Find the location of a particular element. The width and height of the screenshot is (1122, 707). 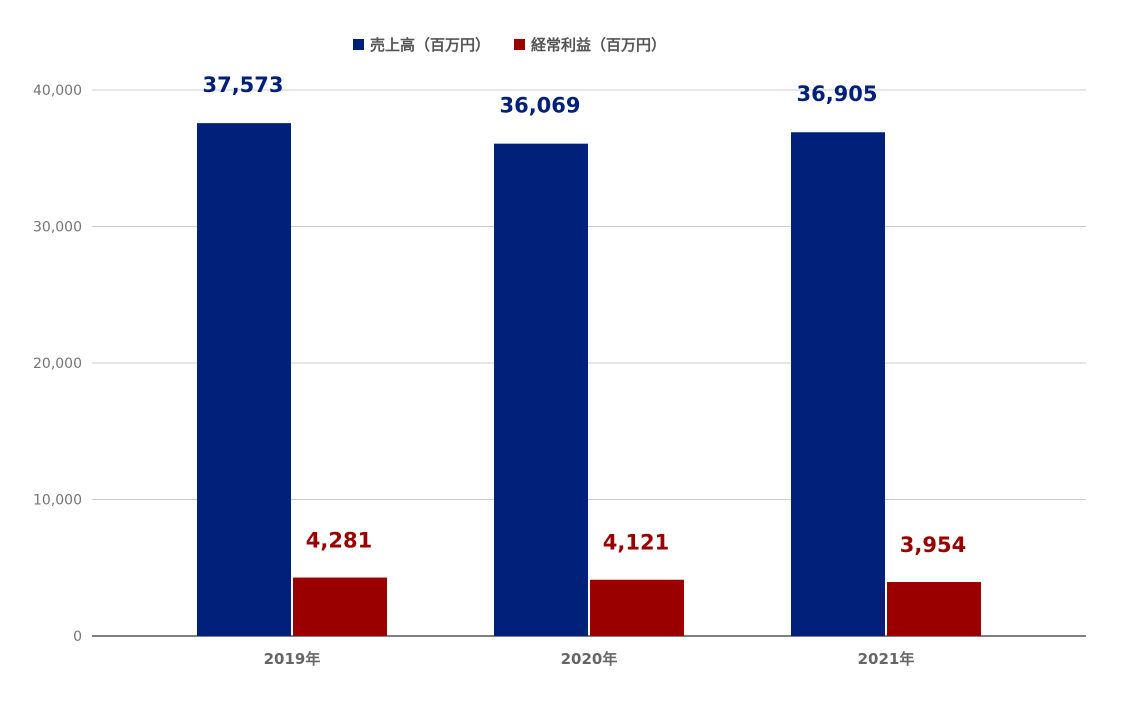

legend-item-ordinary-profit: 経常利益（百万円） is located at coordinates (590, 45).